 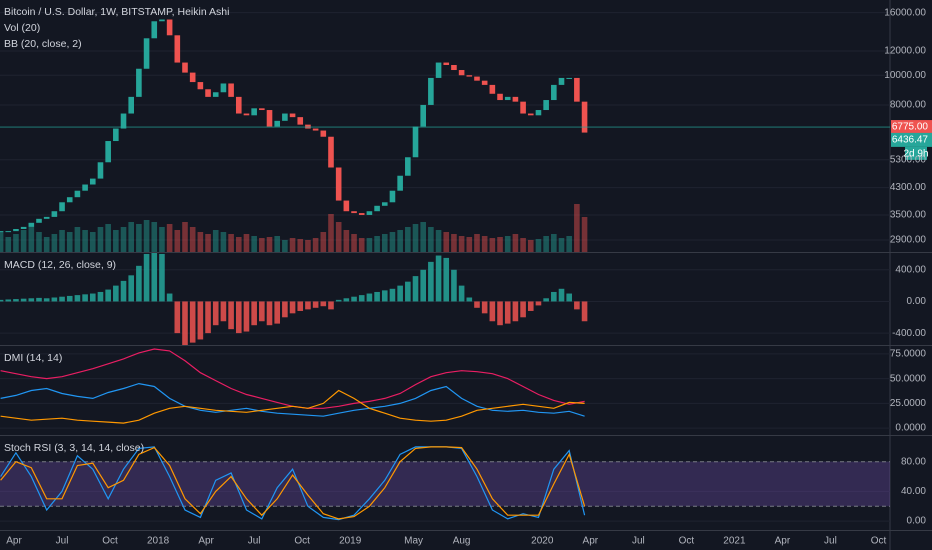 I want to click on x-tick-label: Oct, so click(x=687, y=541).